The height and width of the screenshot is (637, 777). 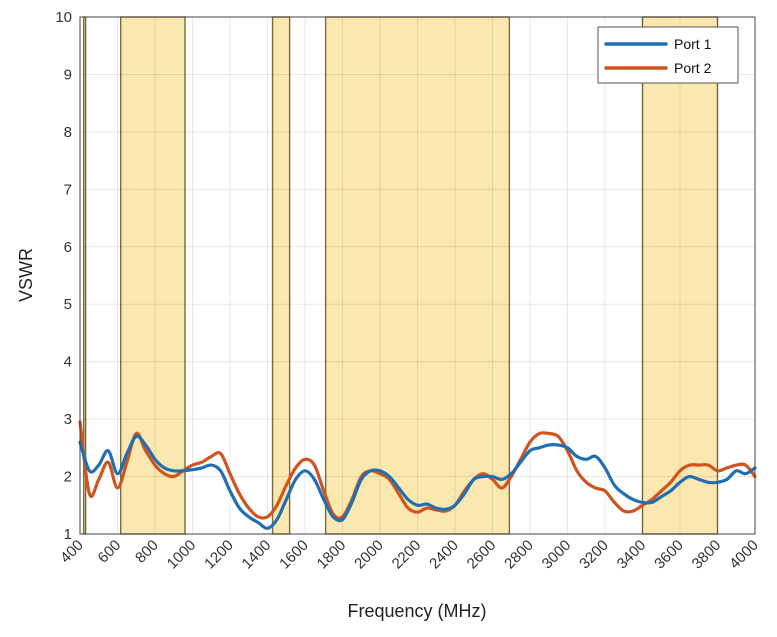 I want to click on y-tick-4: 4, so click(x=68, y=362).